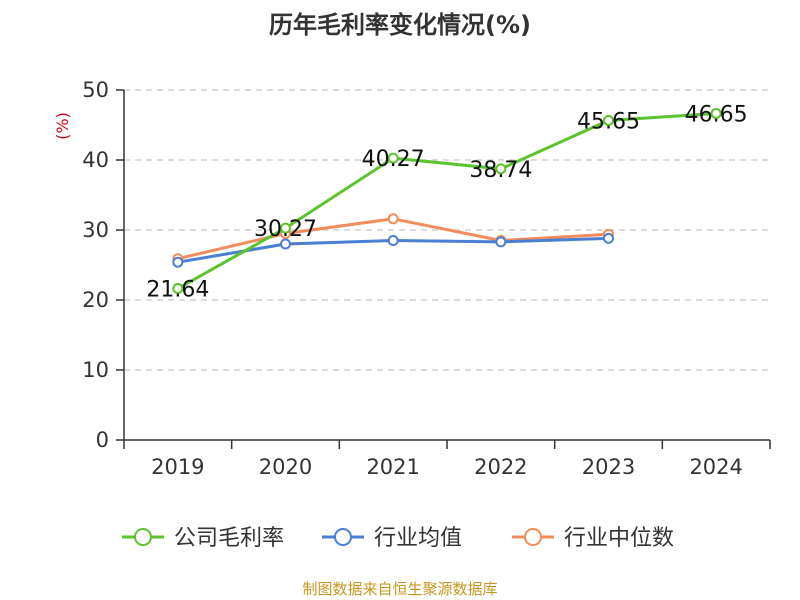  I want to click on source-note: 制图数据来自恒生聚源数据库, so click(399, 589).